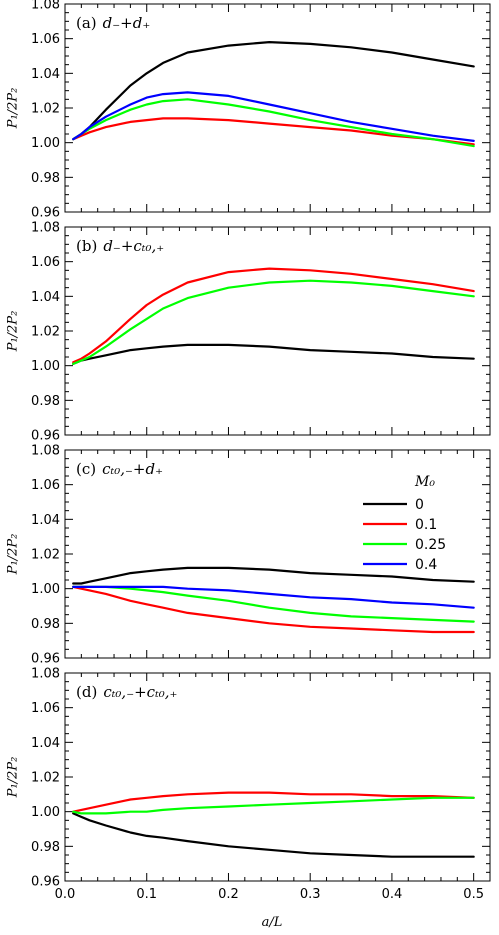 The height and width of the screenshot is (935, 499). I want to click on x-tick-label: 0.1, so click(146, 894).